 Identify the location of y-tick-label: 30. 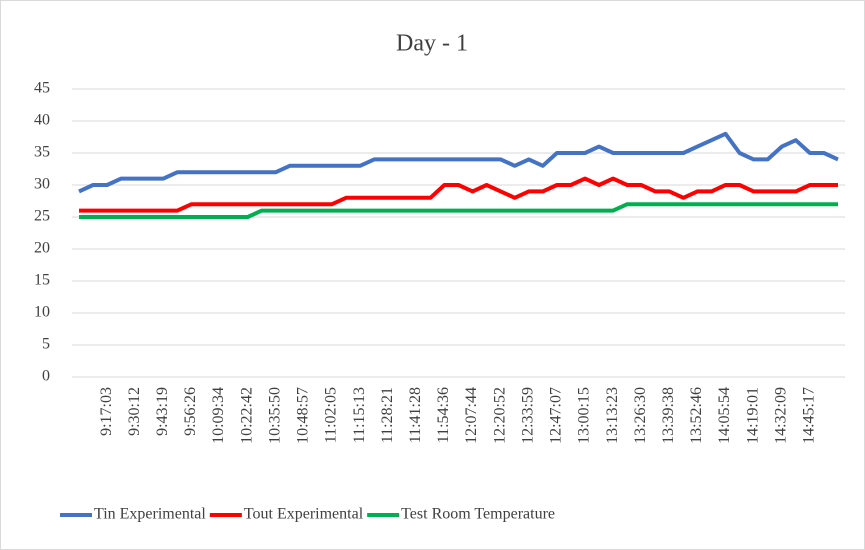
(42, 184).